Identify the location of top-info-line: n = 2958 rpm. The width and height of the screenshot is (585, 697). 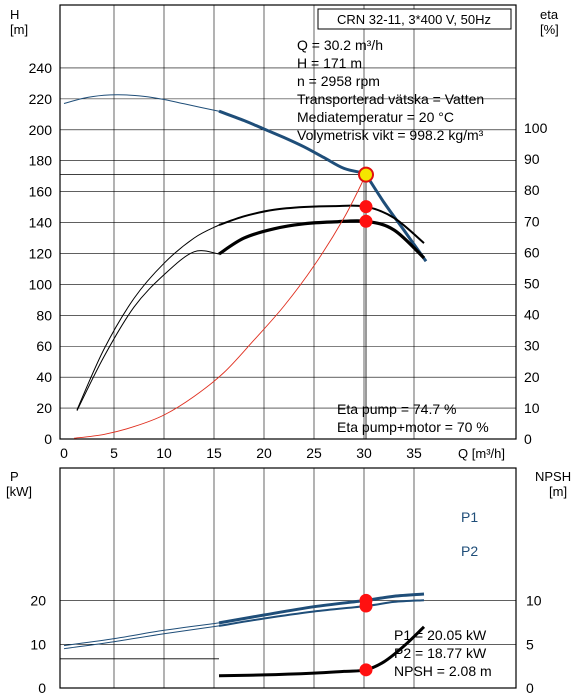
(338, 81).